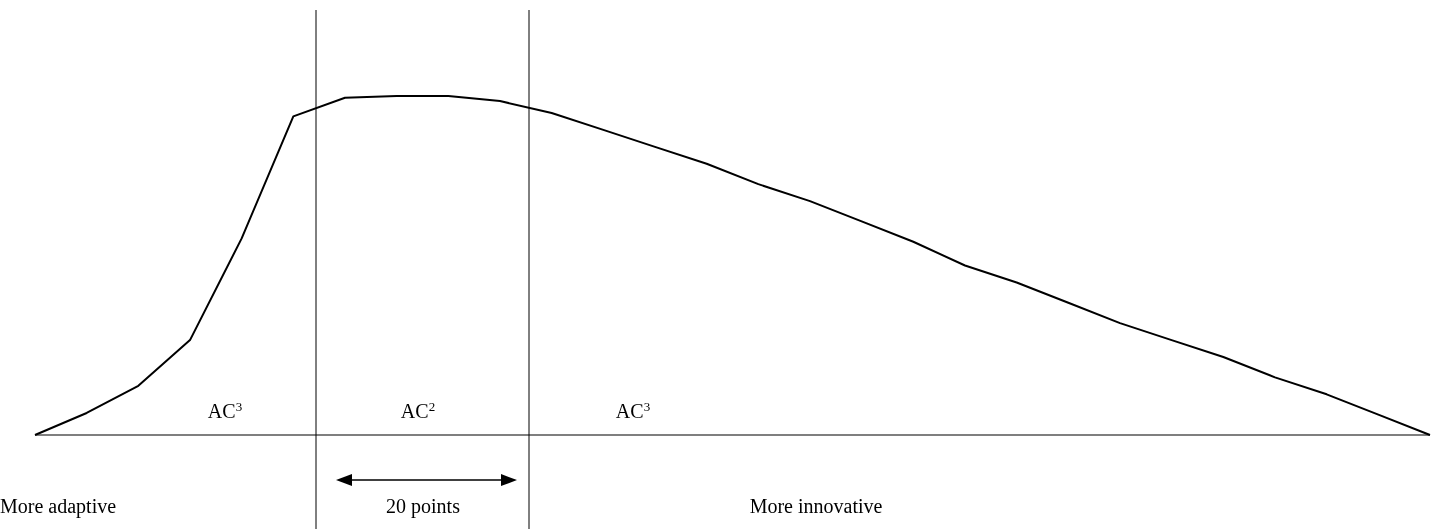  What do you see at coordinates (58, 506) in the screenshot?
I see `text: More adaptive` at bounding box center [58, 506].